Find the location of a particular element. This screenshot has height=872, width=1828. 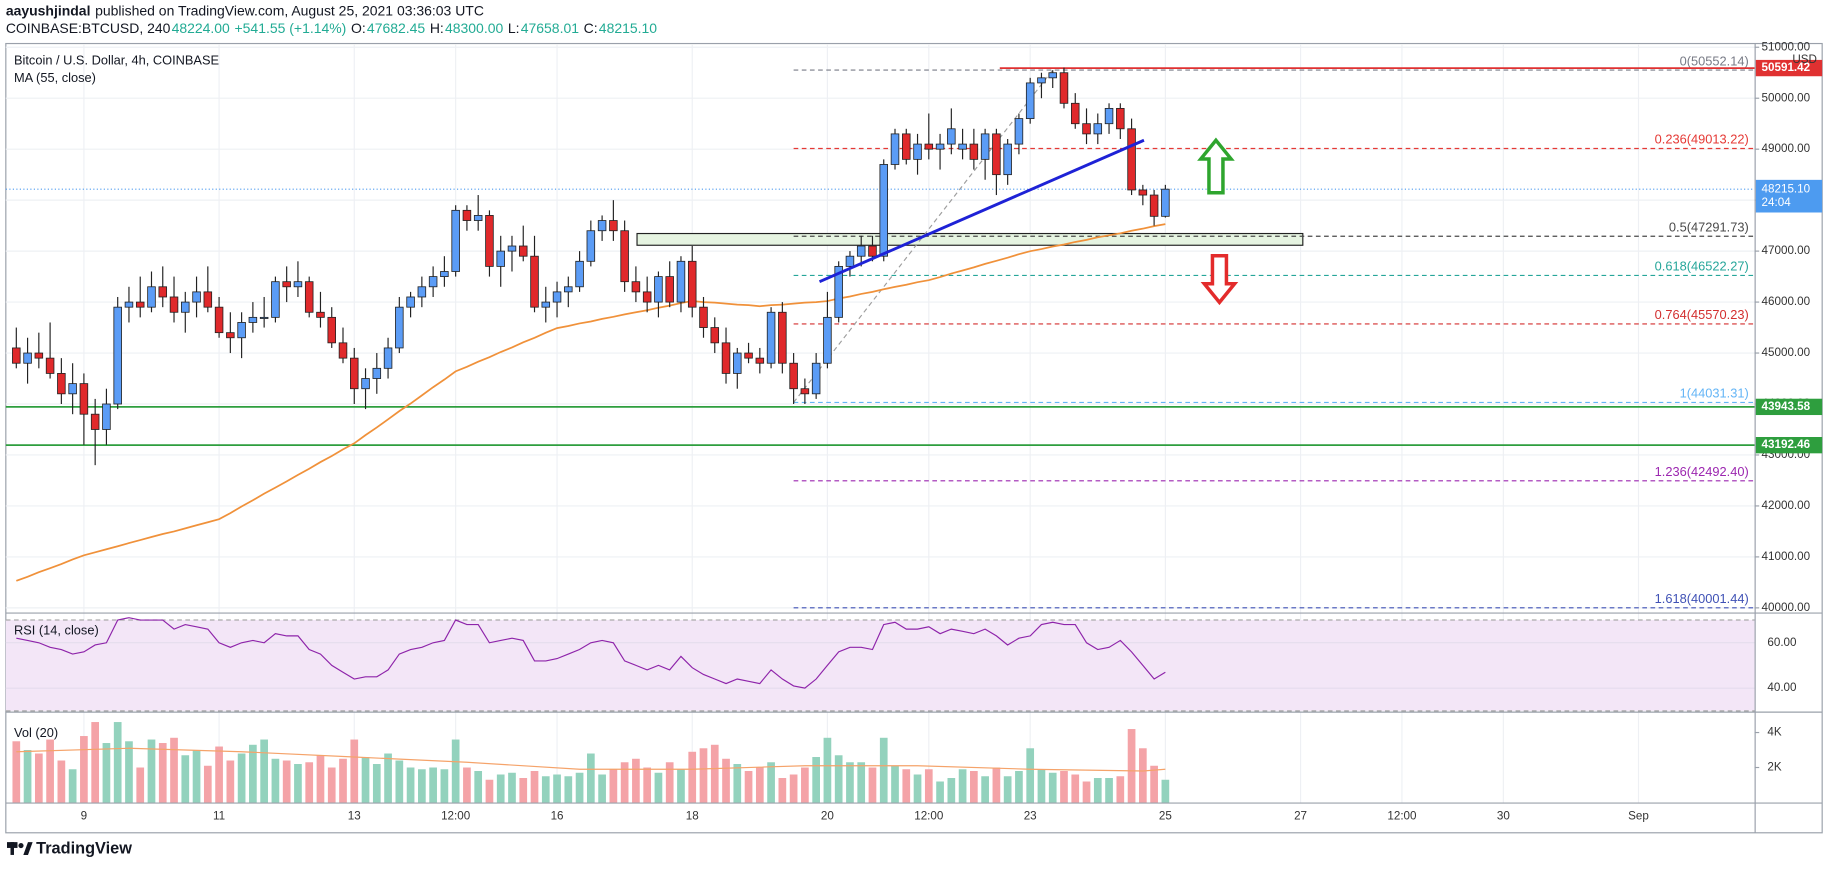

header-text: 47658.01 is located at coordinates (550, 28).